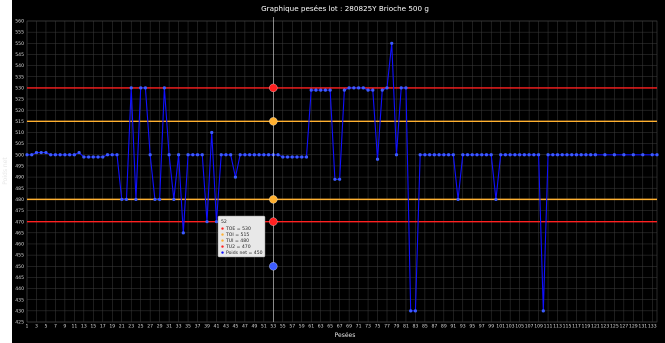  What do you see at coordinates (19, 200) in the screenshot?
I see `y-tick-label: 480` at bounding box center [19, 200].